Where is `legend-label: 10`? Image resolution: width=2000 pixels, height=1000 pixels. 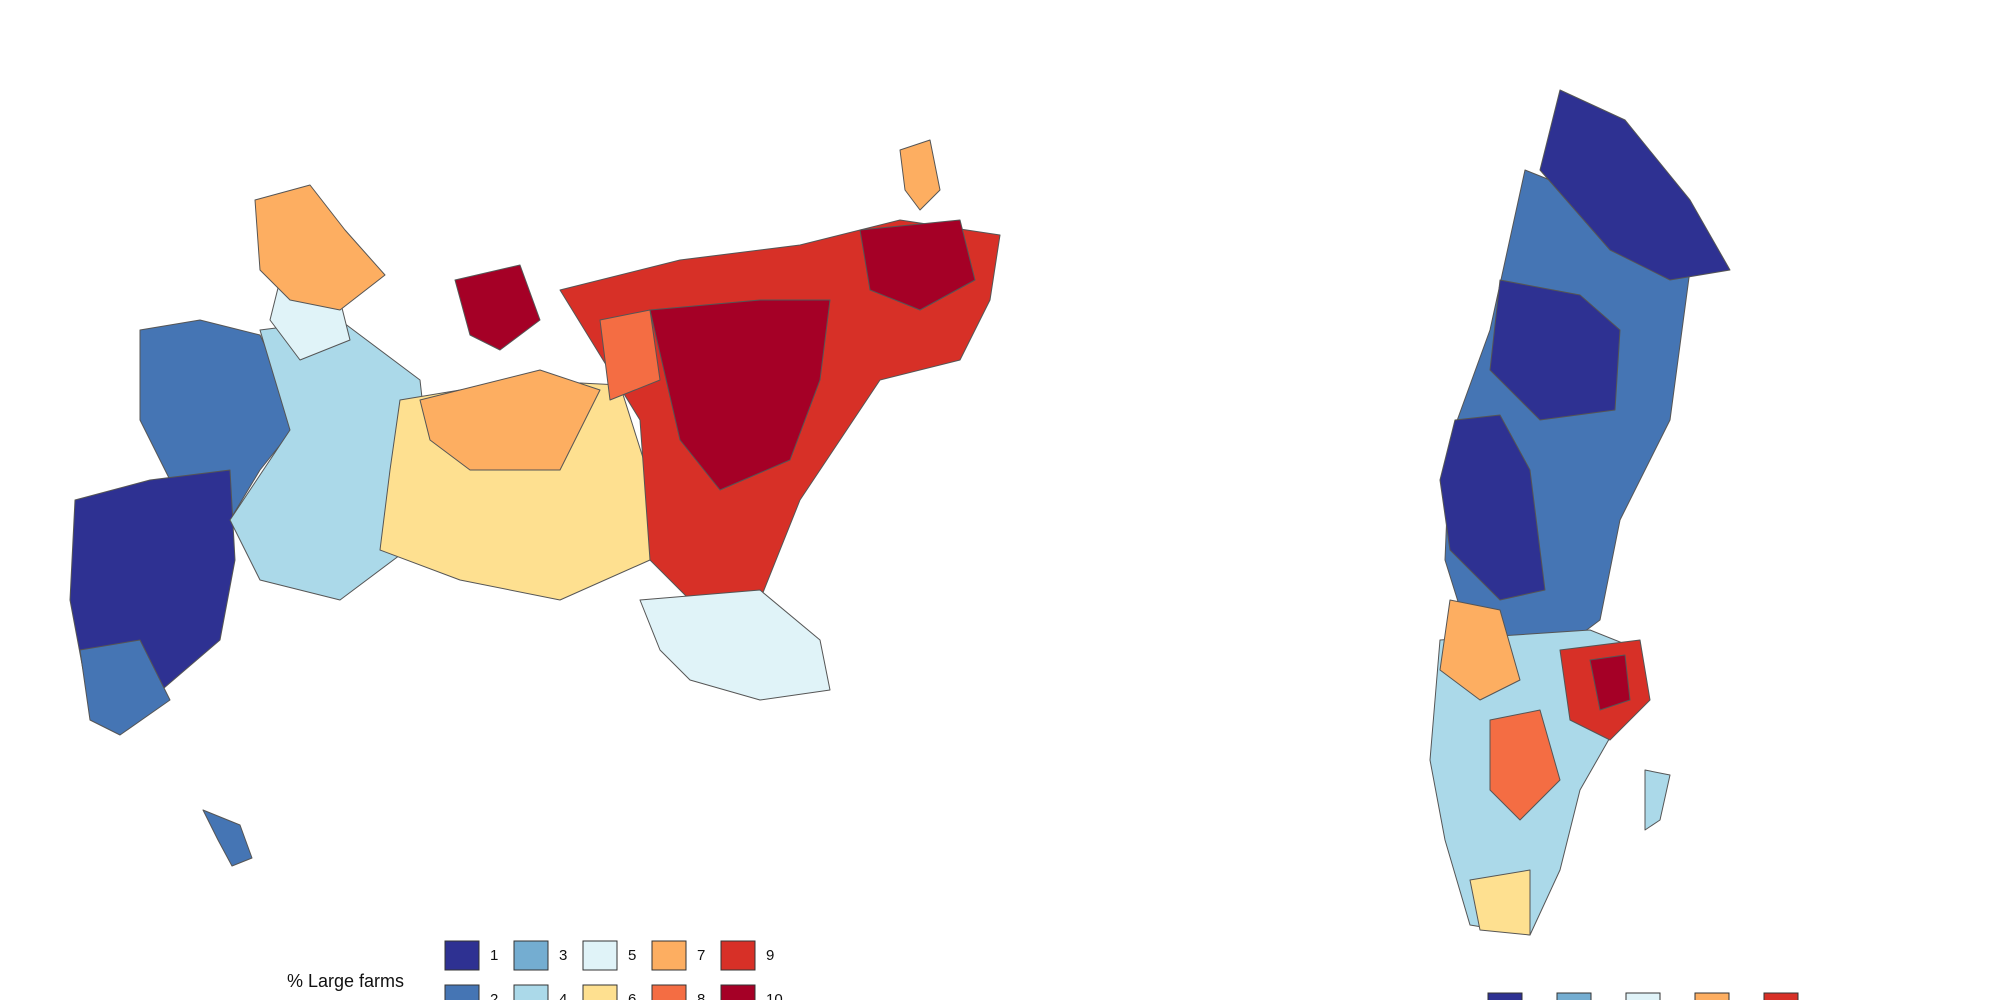 legend-label: 10 is located at coordinates (774, 995).